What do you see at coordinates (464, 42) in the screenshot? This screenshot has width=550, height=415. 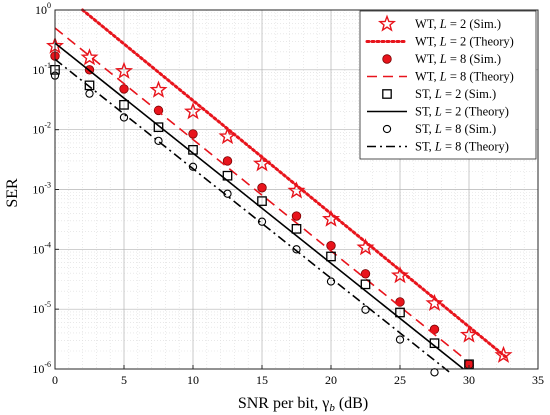 I see `legend-label: WT, L = 2 (Theory)` at bounding box center [464, 42].